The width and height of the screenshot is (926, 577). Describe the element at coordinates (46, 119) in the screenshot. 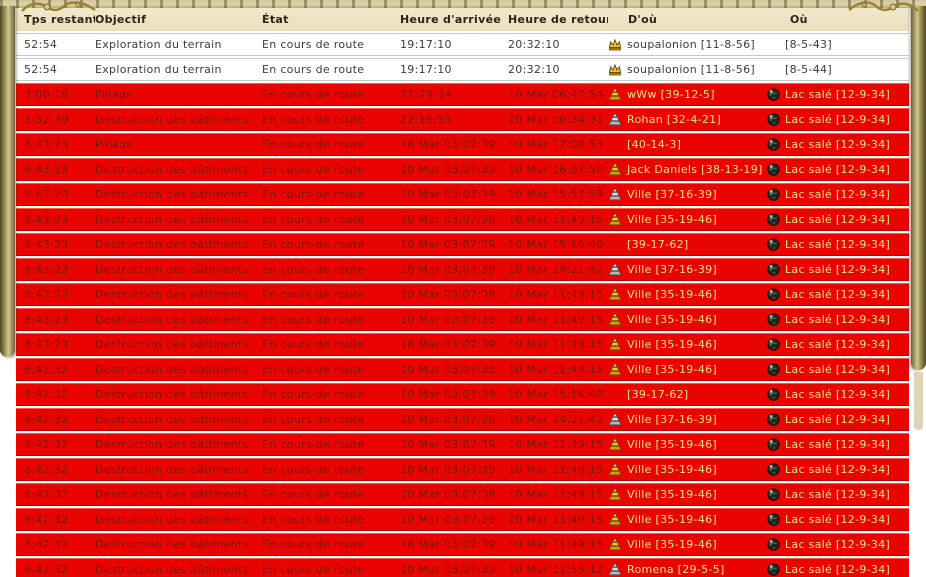

I see `time-remaining: 3:52:39` at that location.